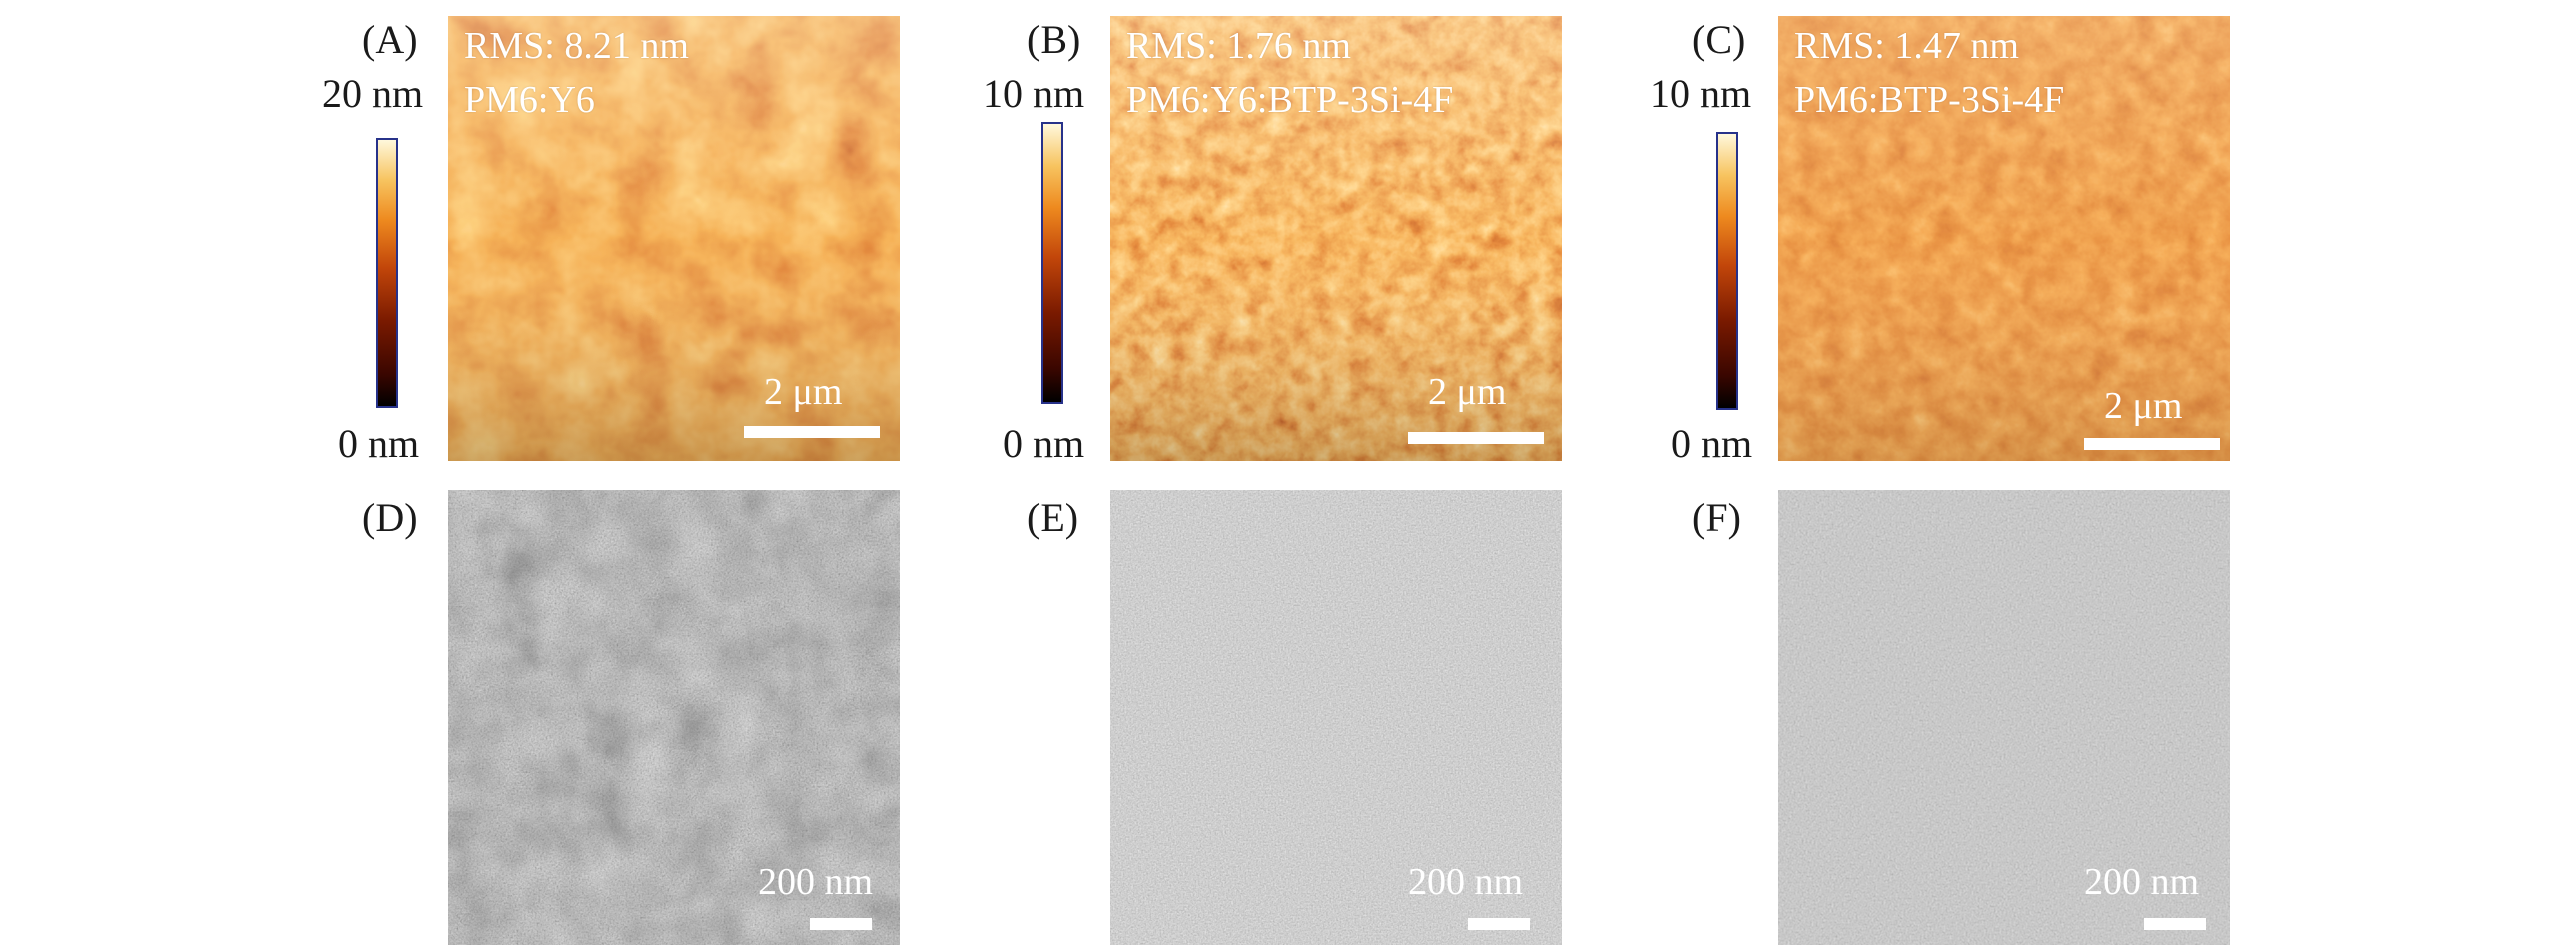 The image size is (2567, 945). Describe the element at coordinates (1054, 39) in the screenshot. I see `panel-letter-b: (B)` at that location.